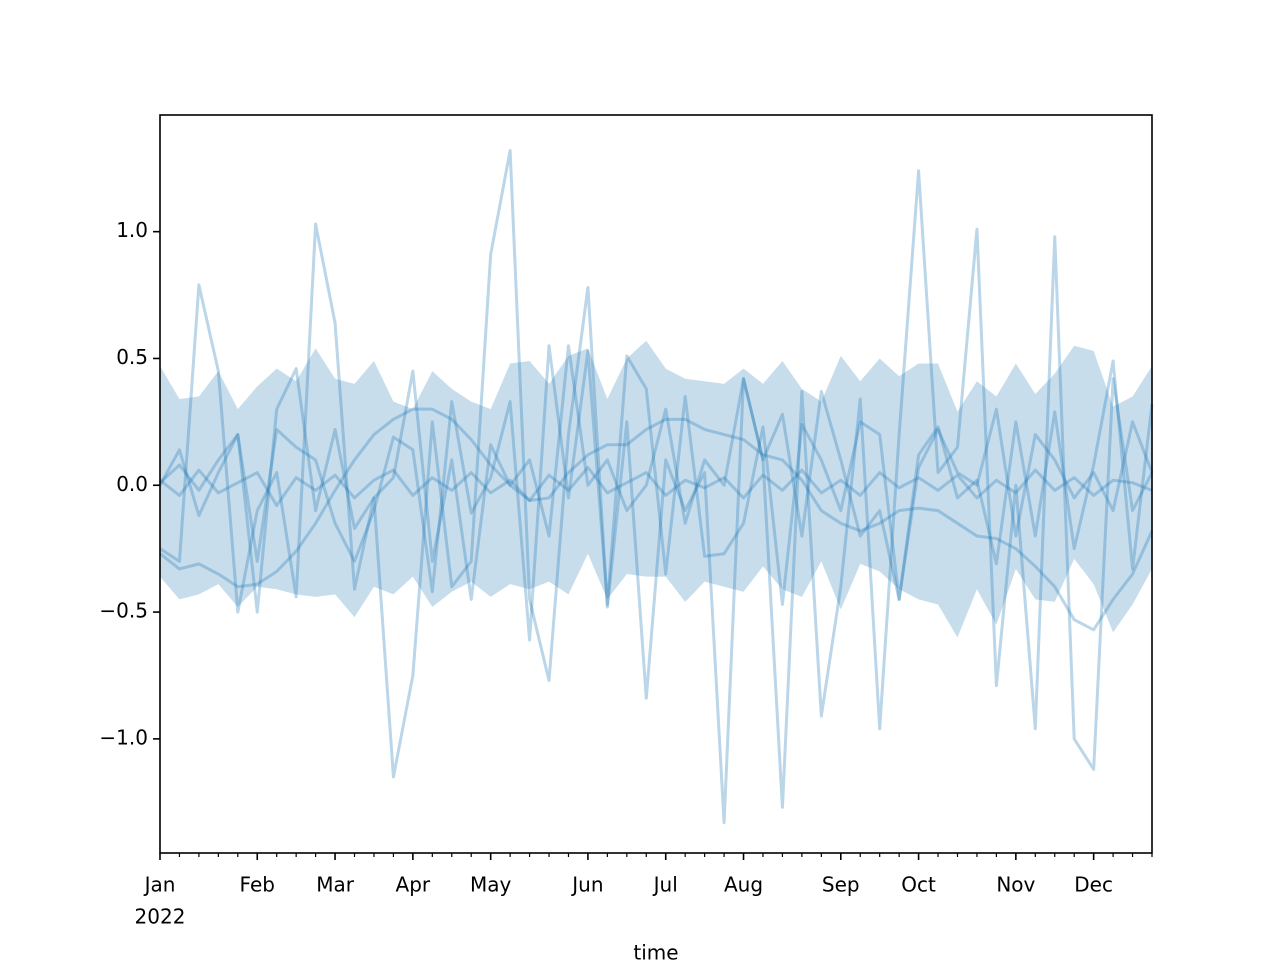 Image resolution: width=1280 pixels, height=960 pixels. What do you see at coordinates (257, 885) in the screenshot?
I see `x-tick-label: Feb` at bounding box center [257, 885].